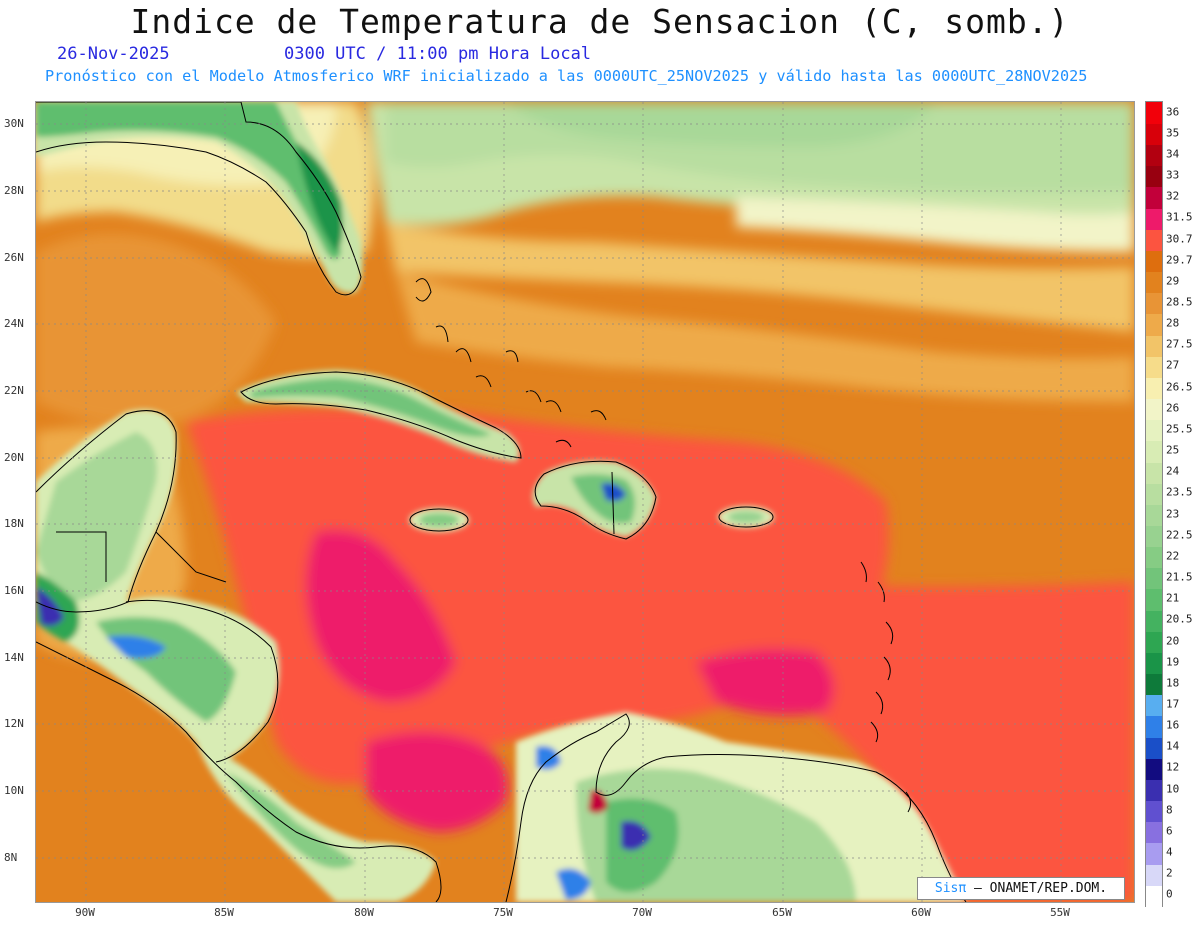  I want to click on colorbar-tick-label: 8, so click(1169, 810).